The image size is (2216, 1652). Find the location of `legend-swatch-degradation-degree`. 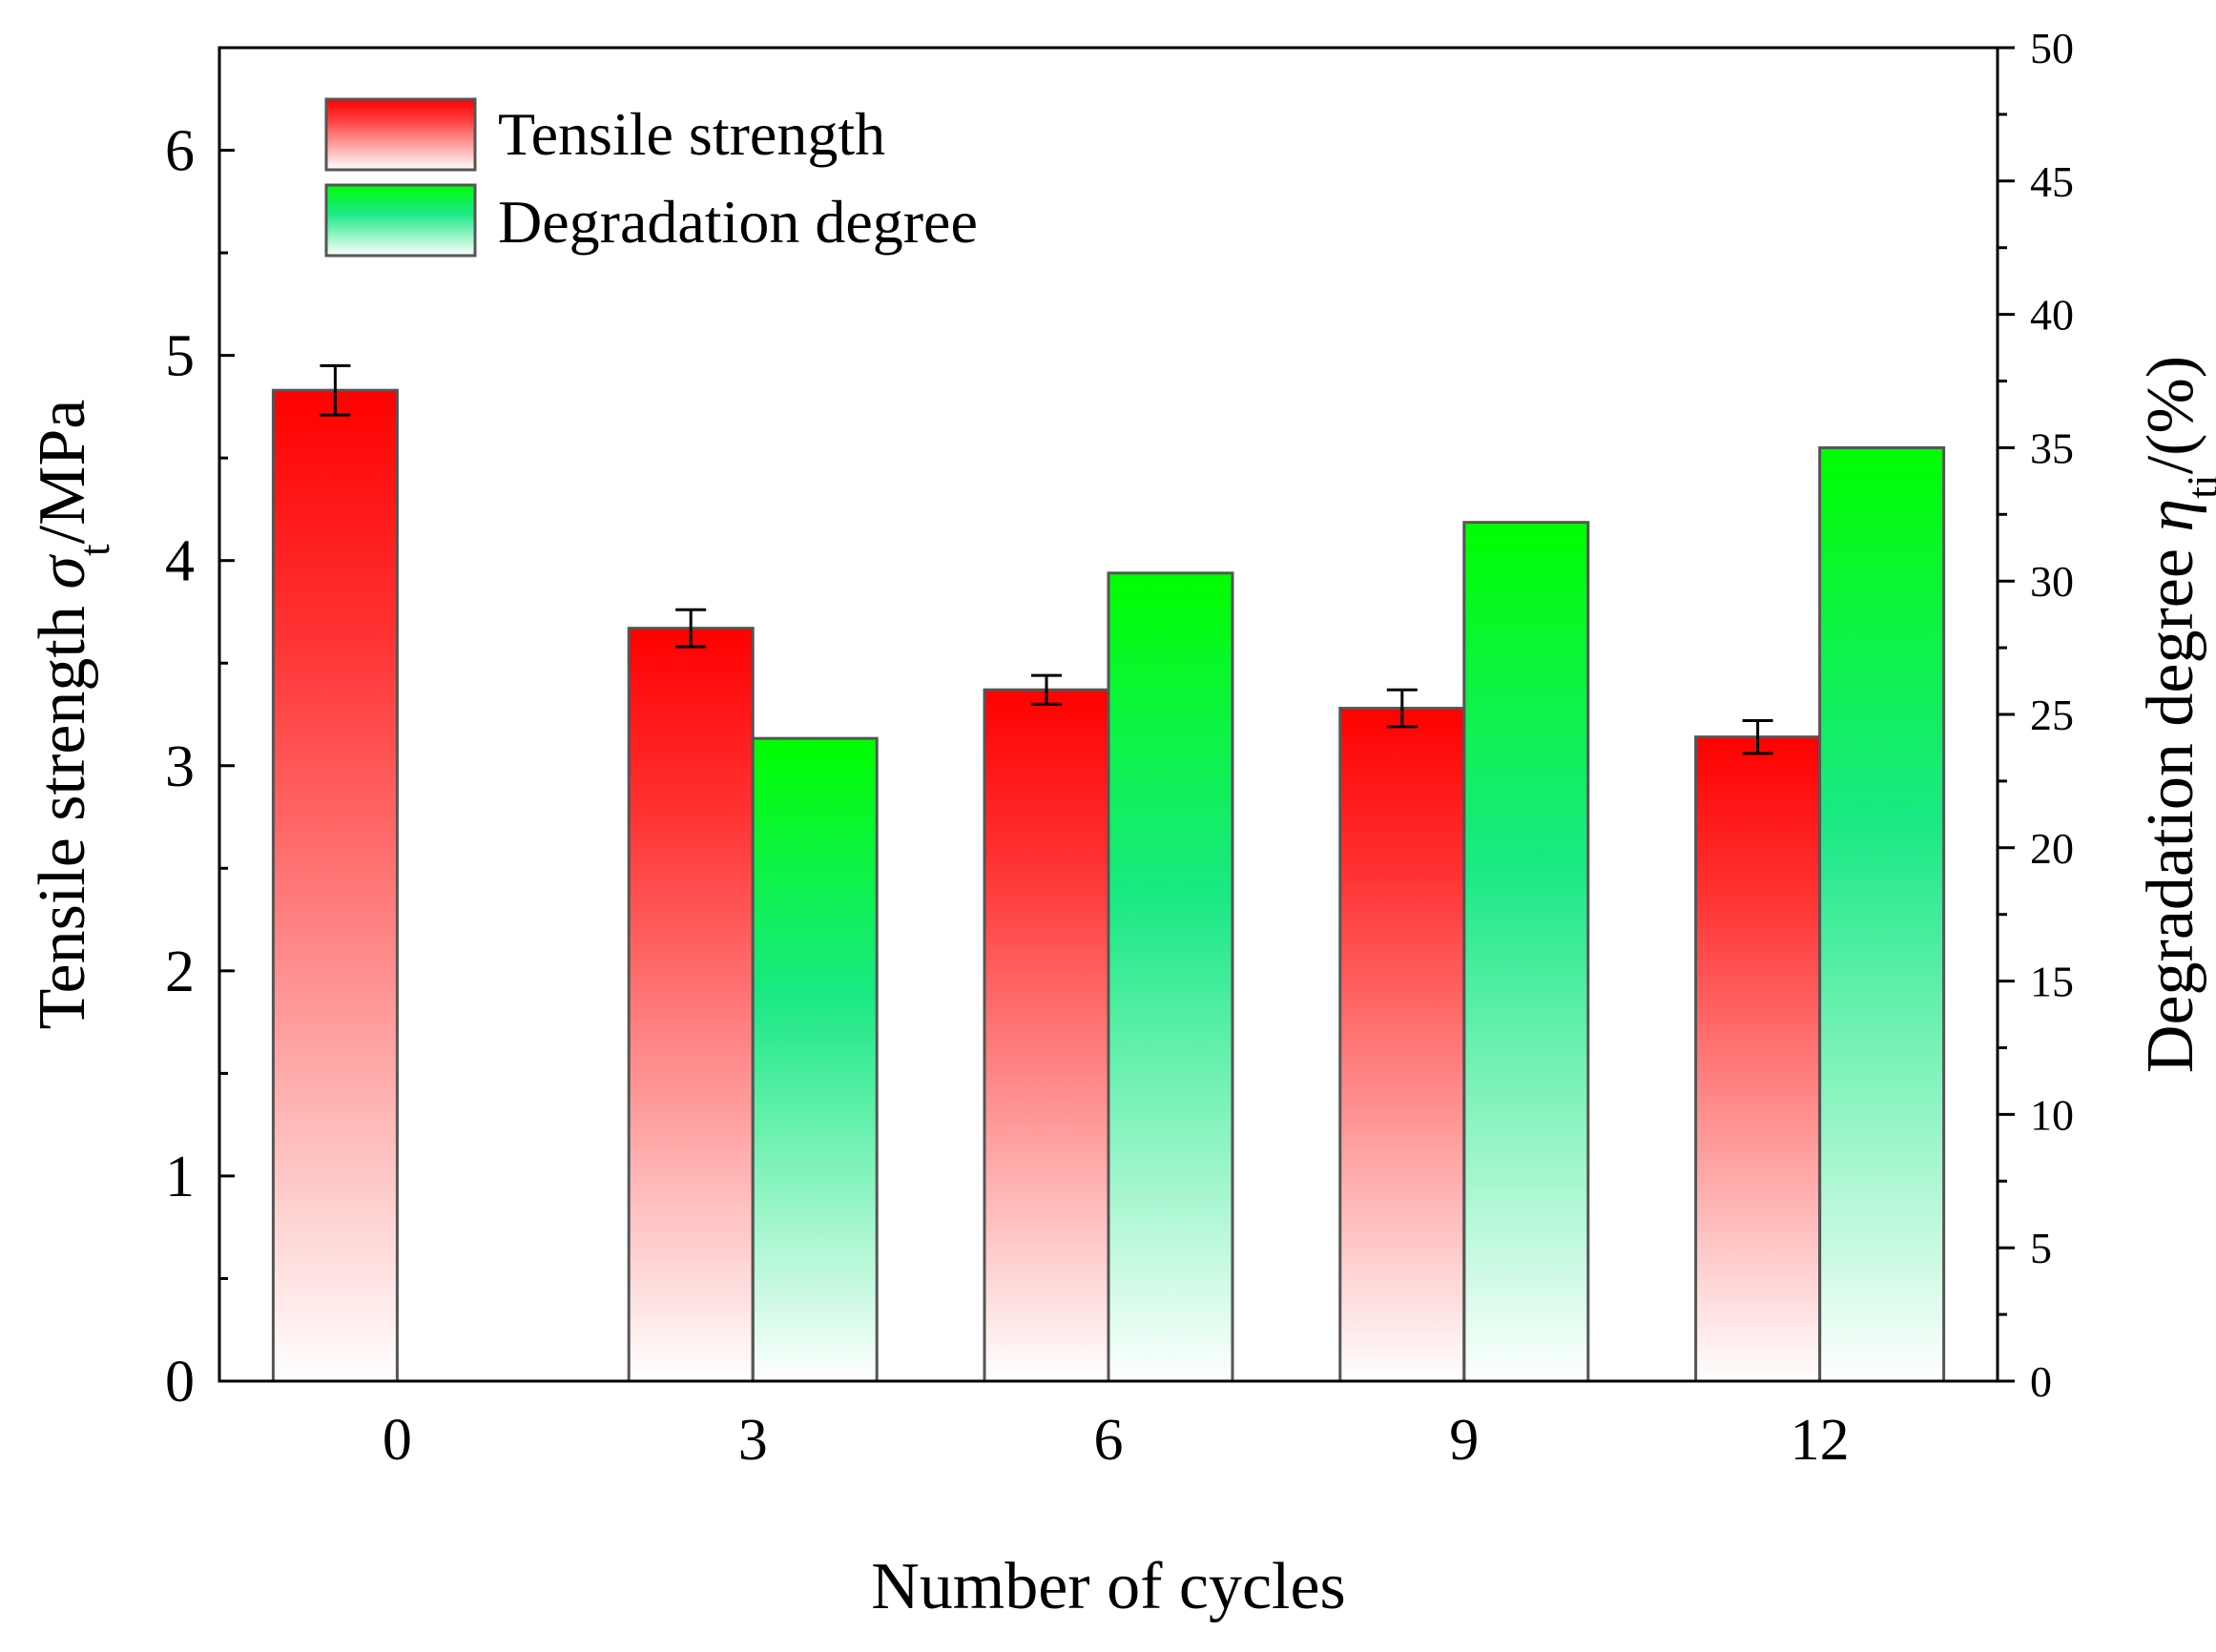

legend-swatch-degradation-degree is located at coordinates (400, 220).